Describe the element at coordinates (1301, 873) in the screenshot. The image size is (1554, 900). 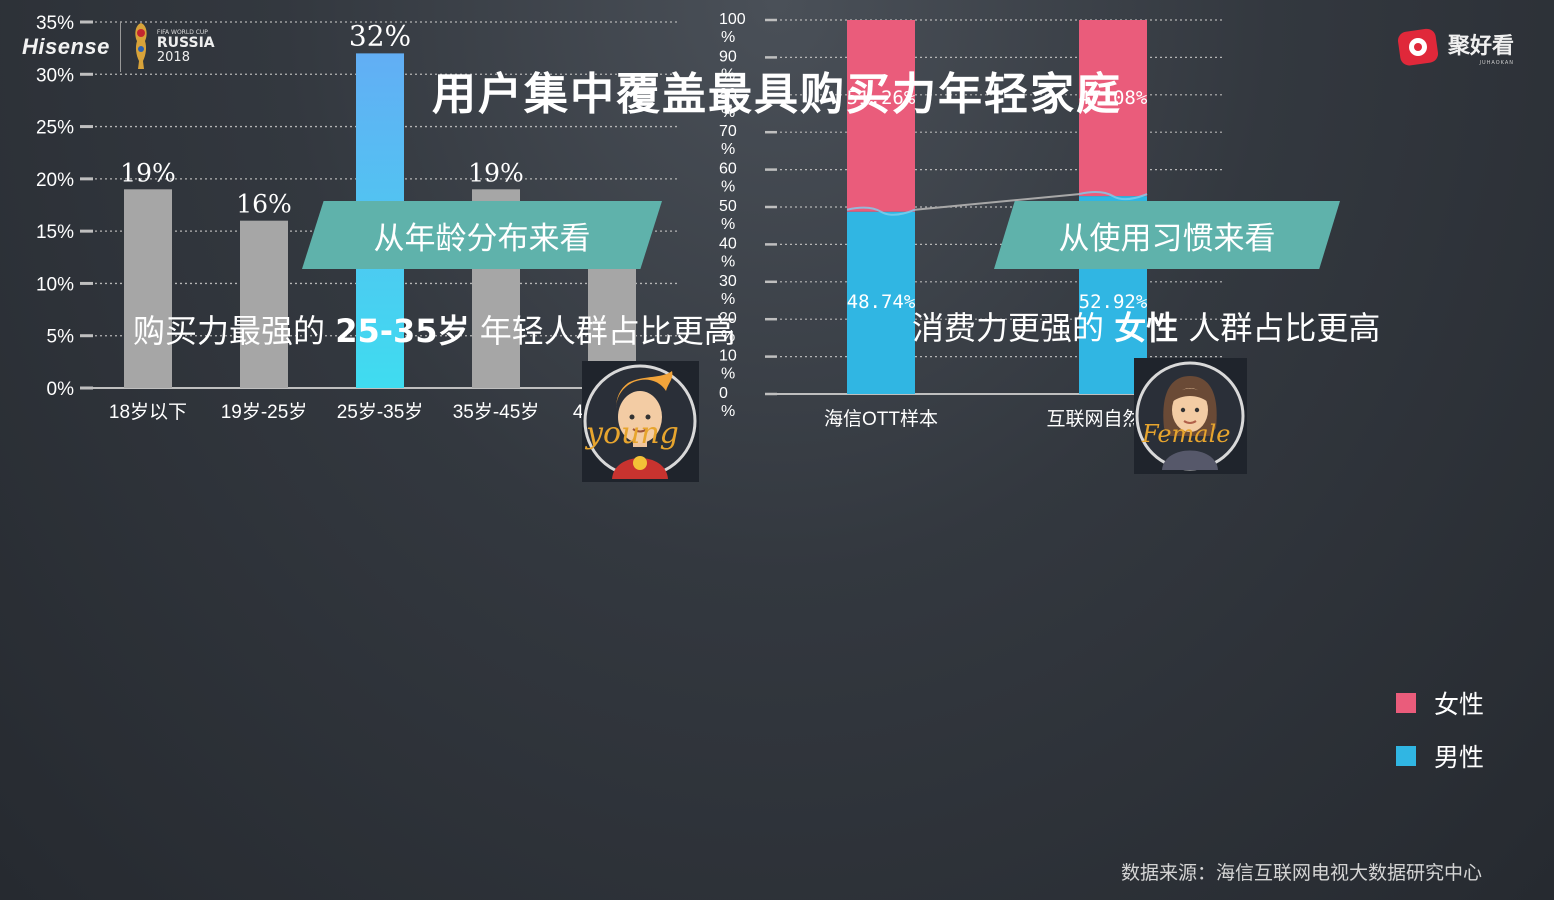
I see `data-source-note: 数据来源：海信互联网电视大数据研究中心` at that location.